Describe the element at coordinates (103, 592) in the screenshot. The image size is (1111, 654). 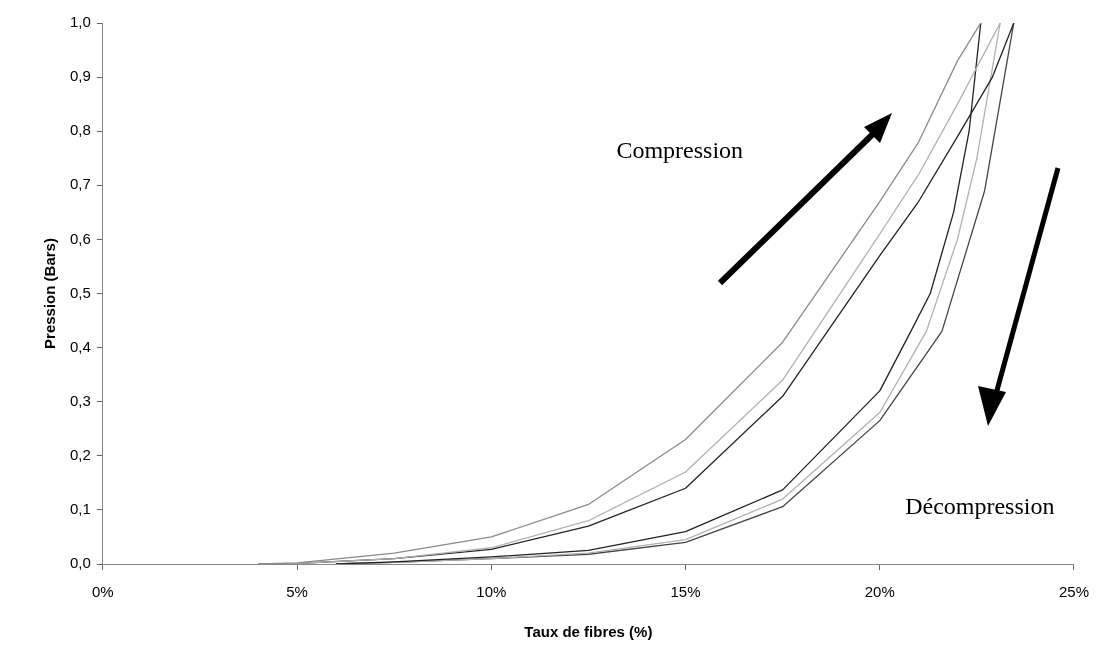
I see `x-tick-label: 0%` at that location.